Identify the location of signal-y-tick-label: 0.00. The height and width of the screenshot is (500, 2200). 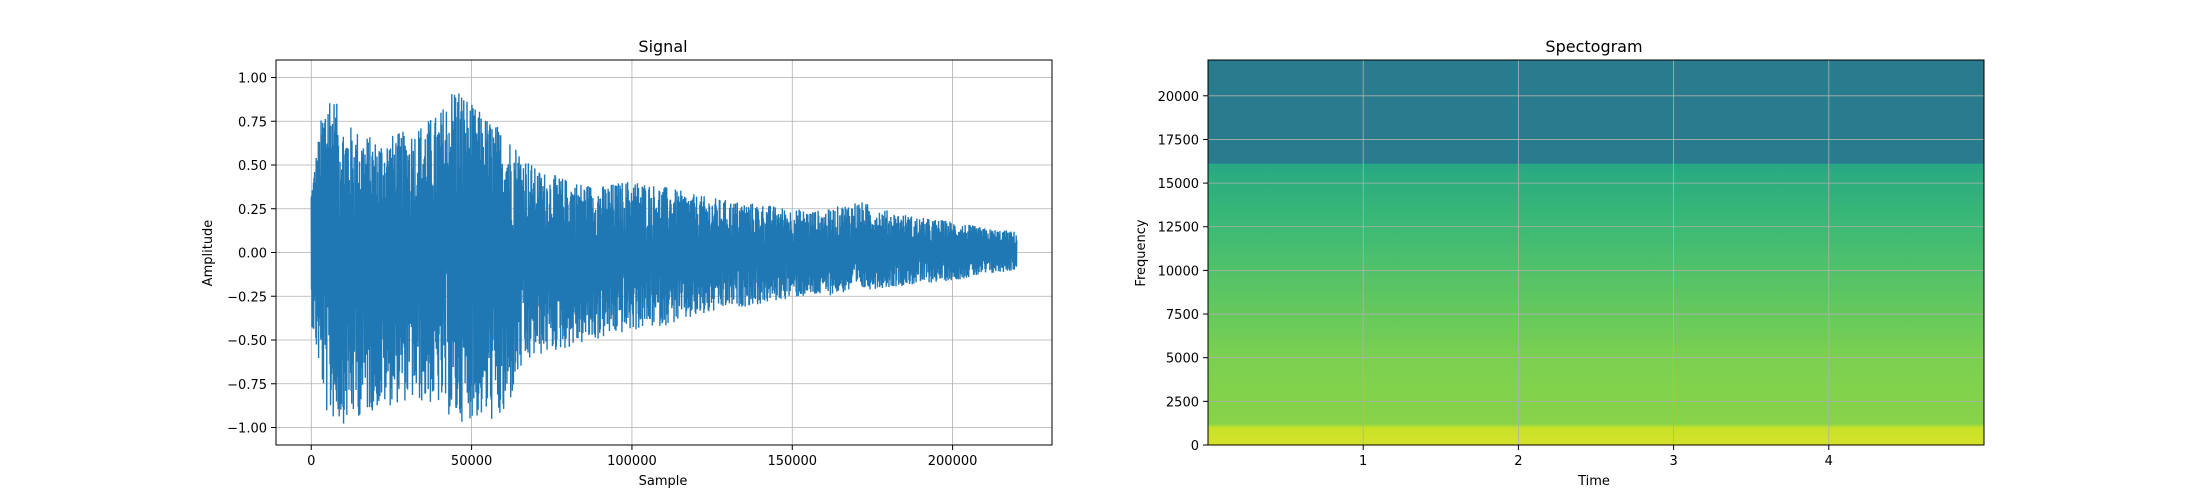
(252, 254).